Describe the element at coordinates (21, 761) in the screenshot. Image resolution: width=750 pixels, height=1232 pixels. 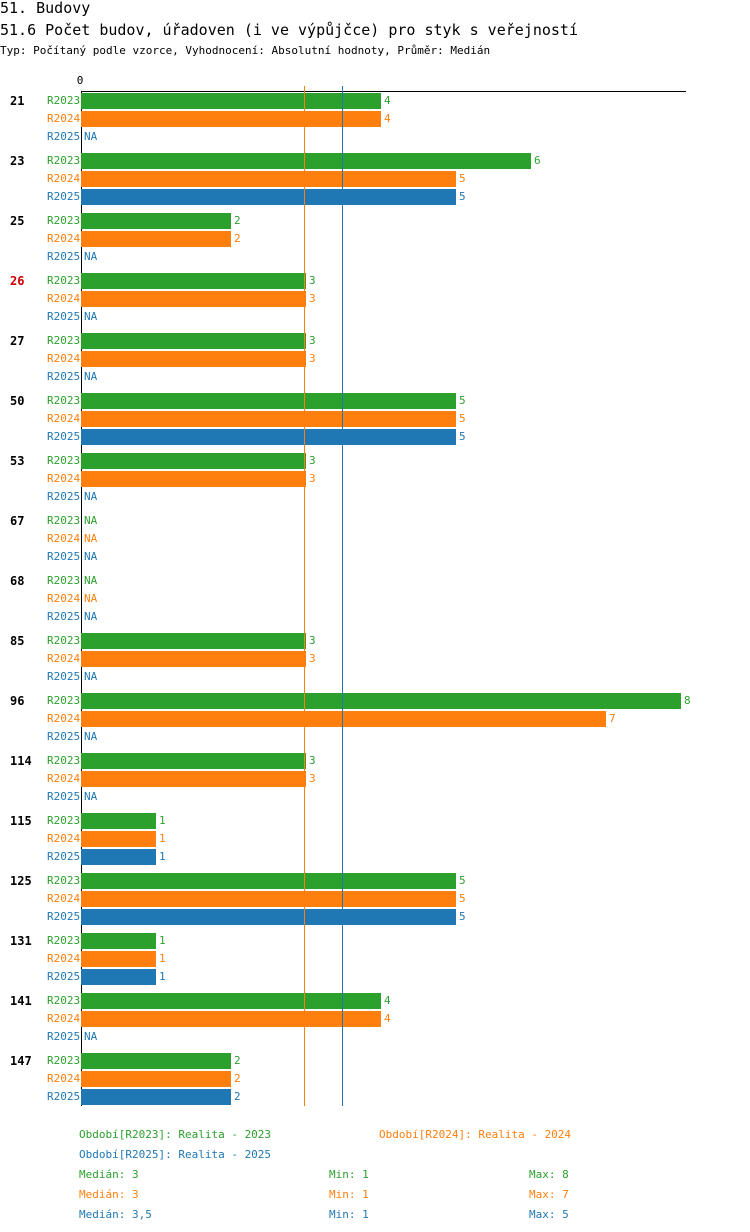
I see `group-label: 114` at that location.